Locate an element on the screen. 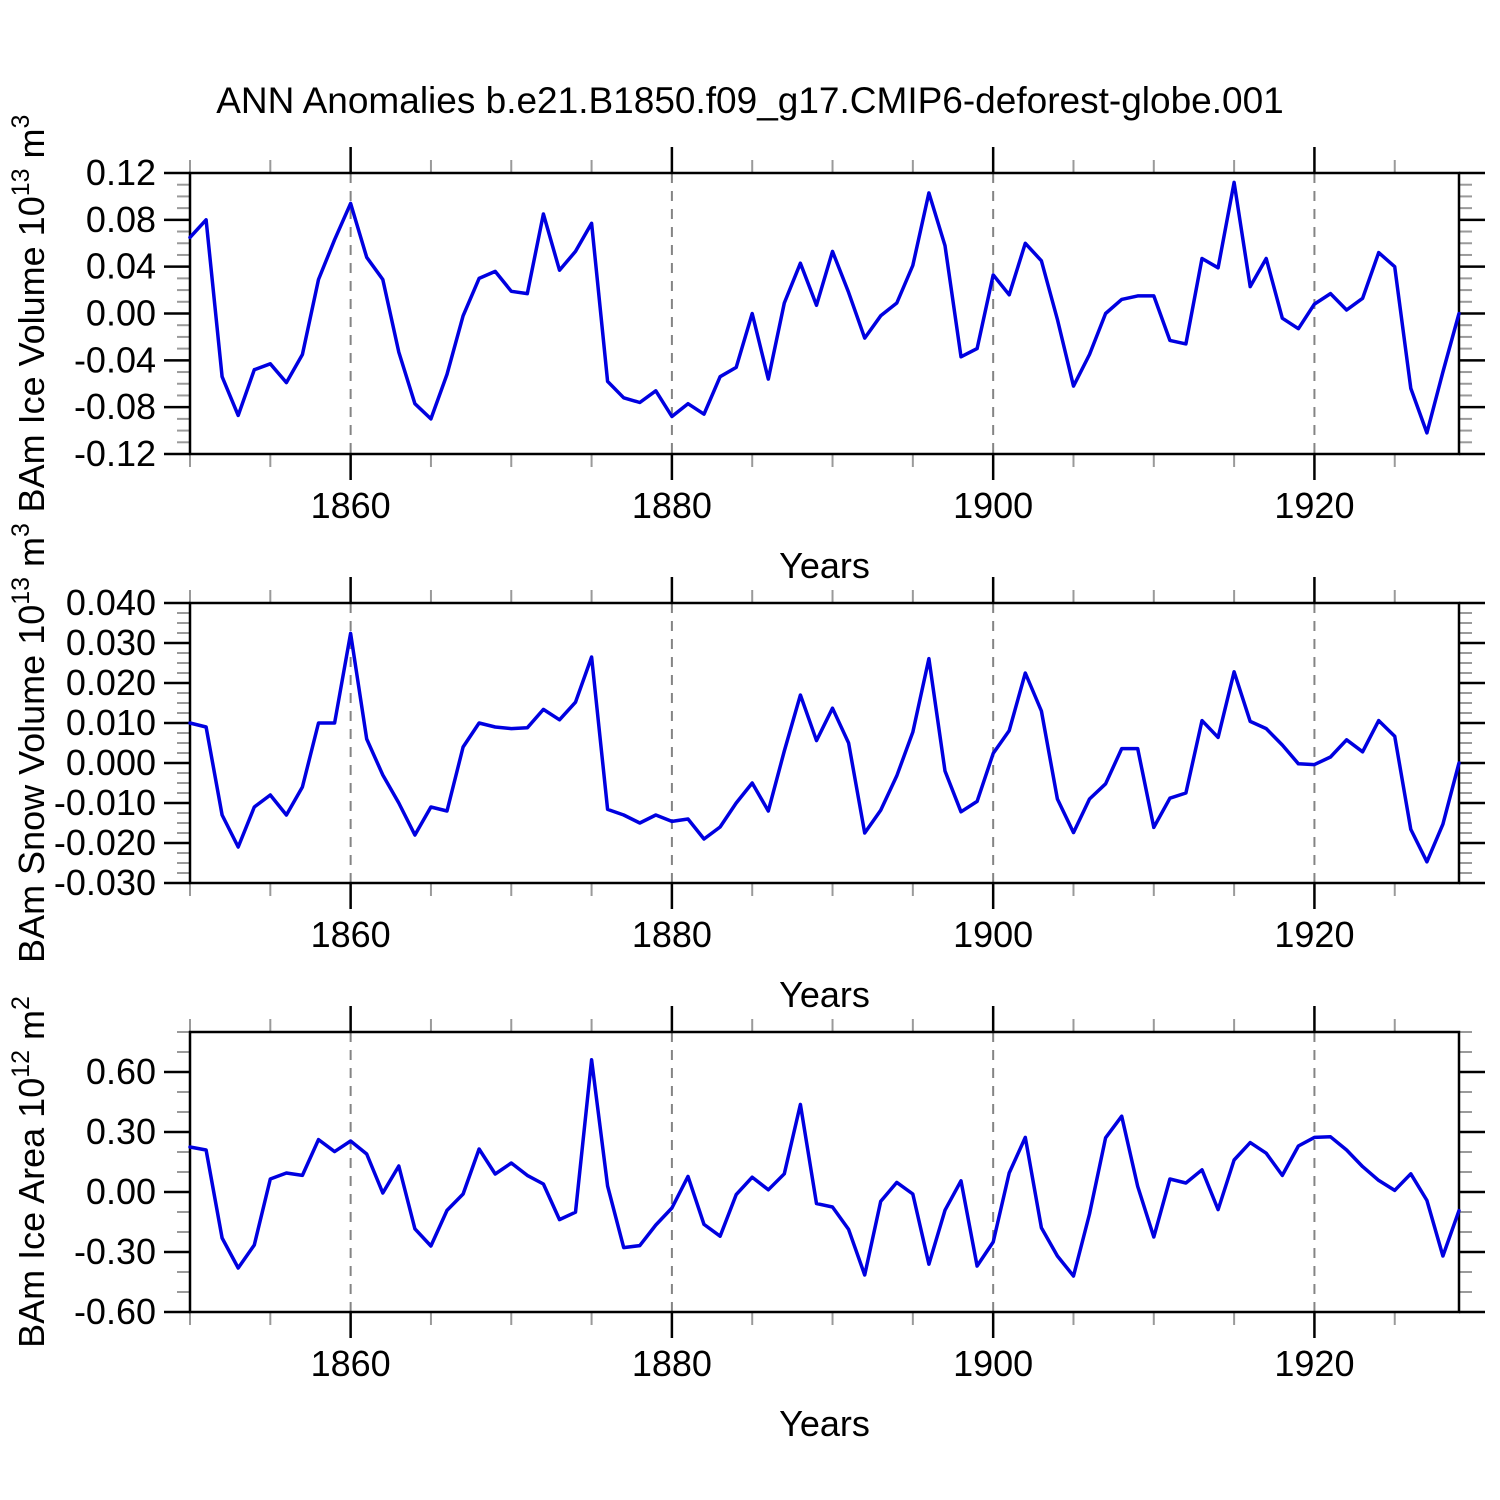  y-tick-label: 0.08 is located at coordinates (121, 219).